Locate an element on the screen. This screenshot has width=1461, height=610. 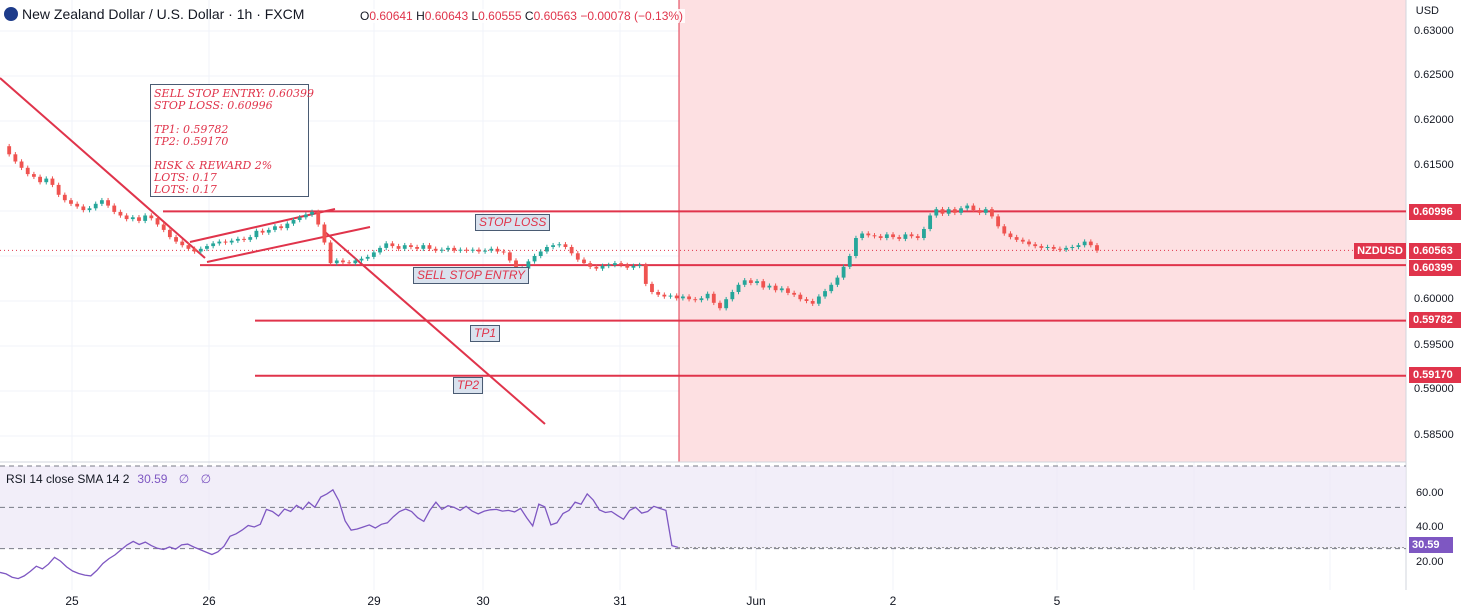
price-tick: 0.62500 is located at coordinates (1434, 75).